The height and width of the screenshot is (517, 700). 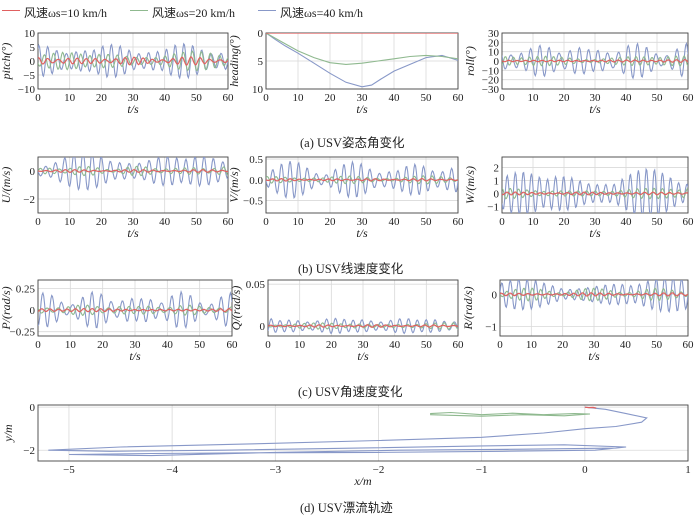 I want to click on y-tick-label: −30, so click(x=491, y=90).